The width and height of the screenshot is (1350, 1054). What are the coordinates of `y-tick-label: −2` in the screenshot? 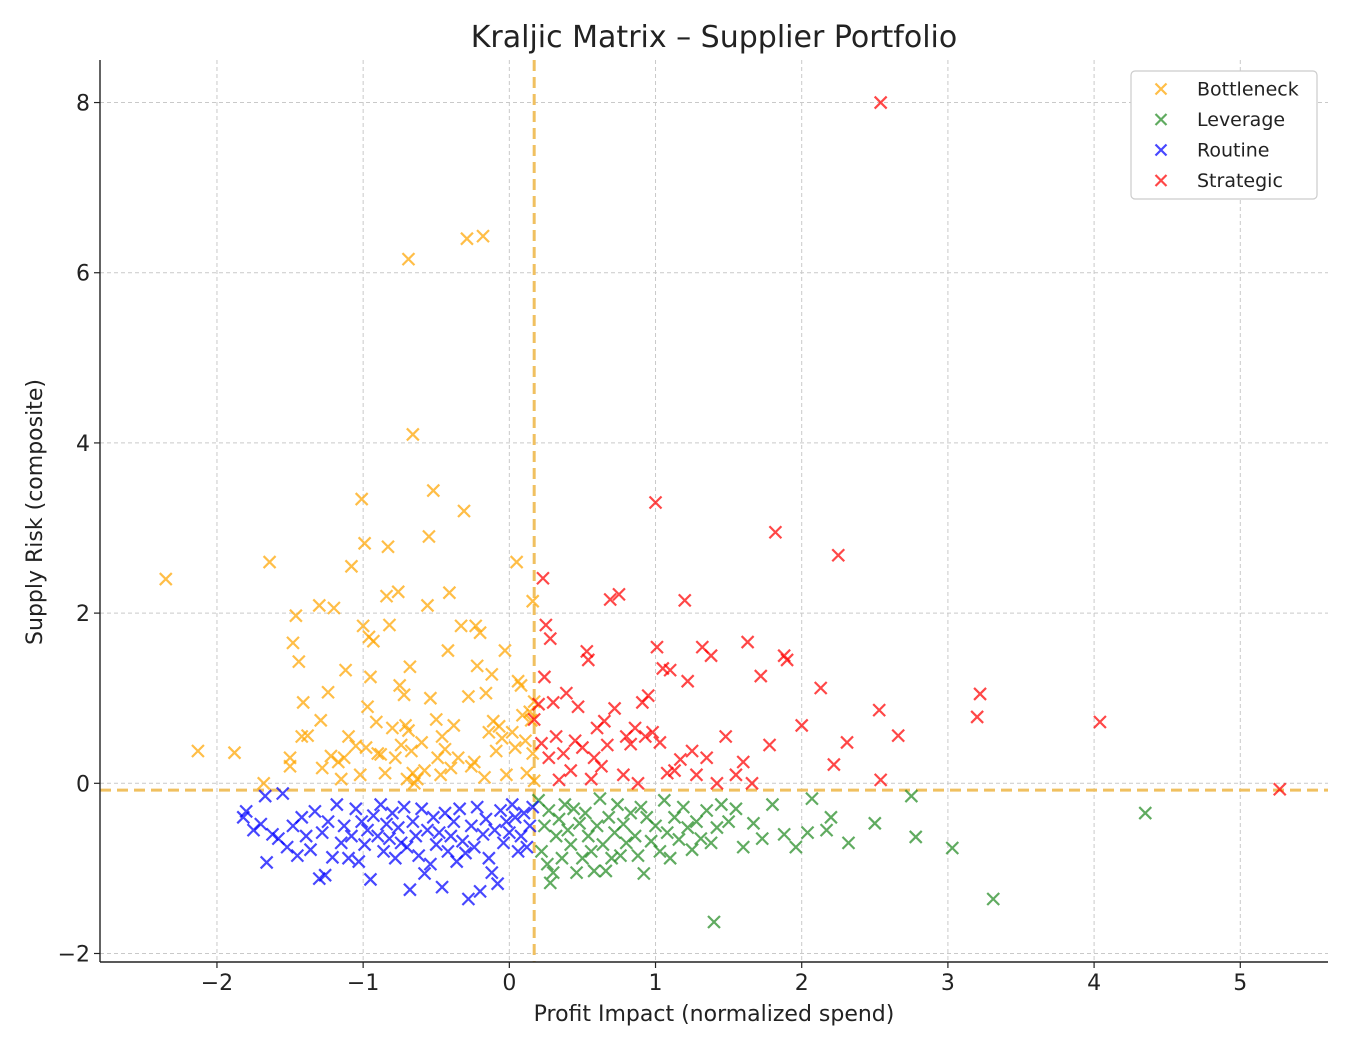 It's located at (74, 954).